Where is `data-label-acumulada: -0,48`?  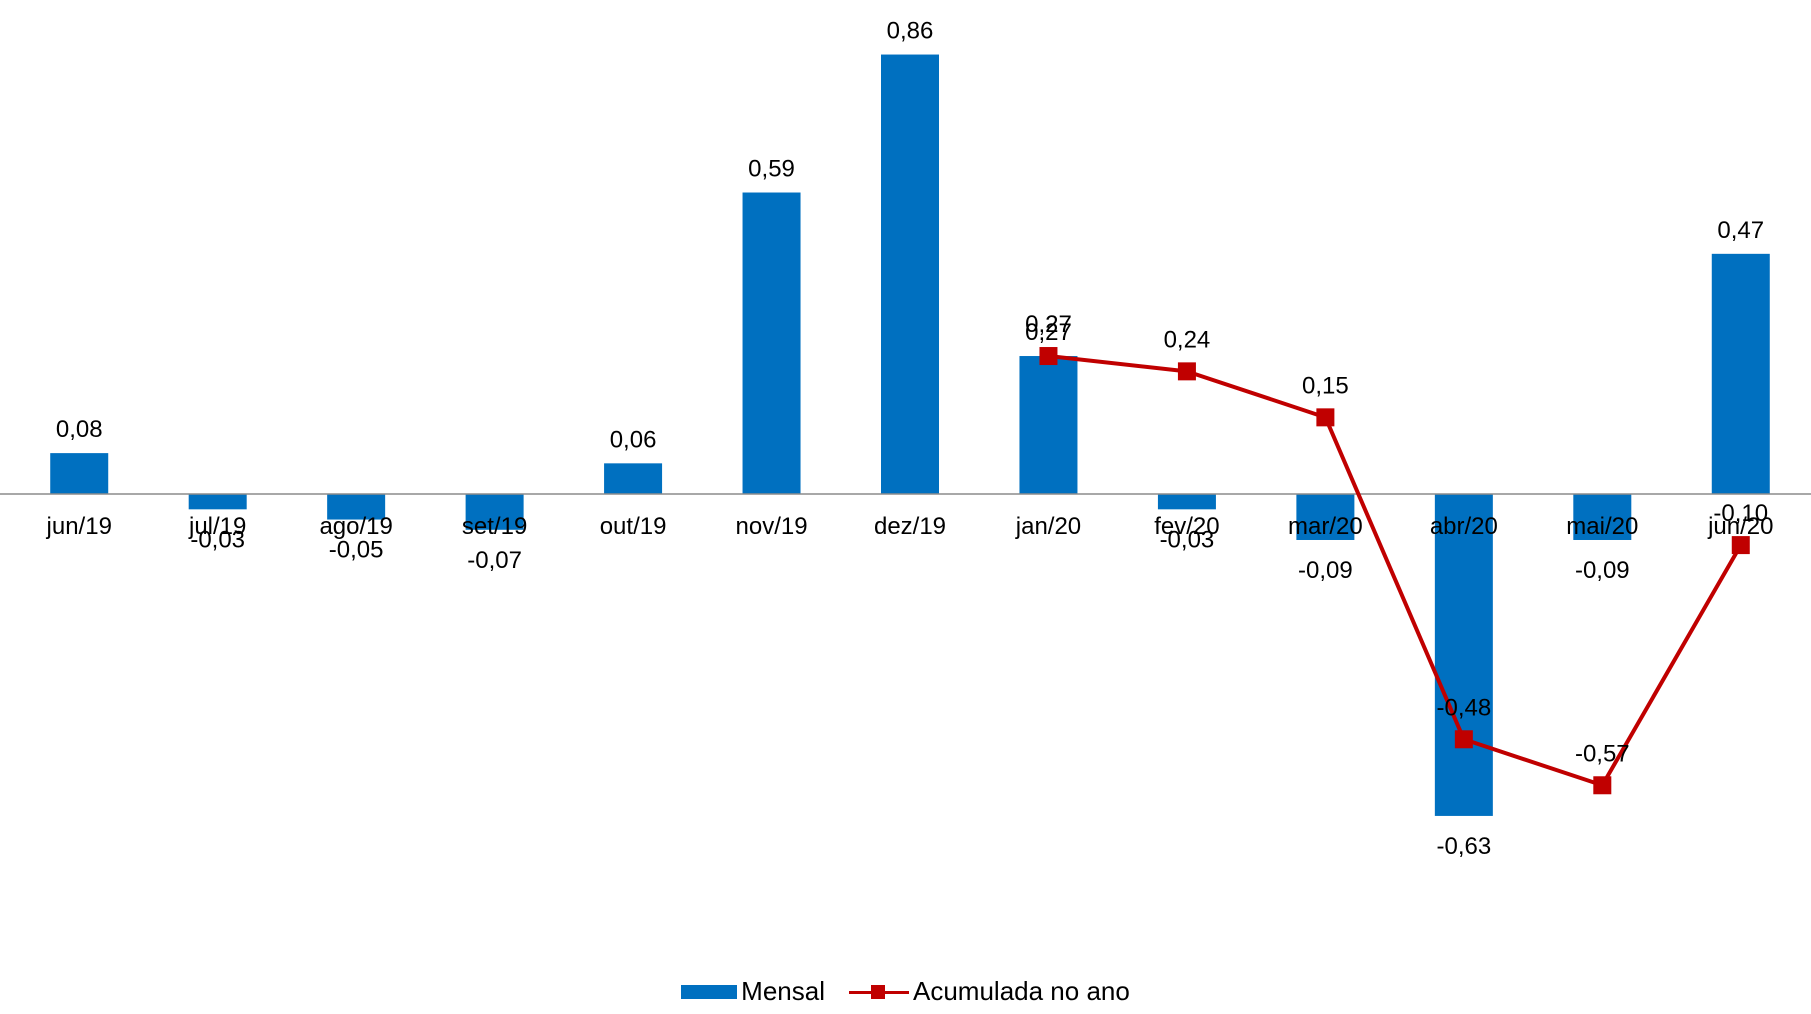
data-label-acumulada: -0,48 is located at coordinates (1463, 707).